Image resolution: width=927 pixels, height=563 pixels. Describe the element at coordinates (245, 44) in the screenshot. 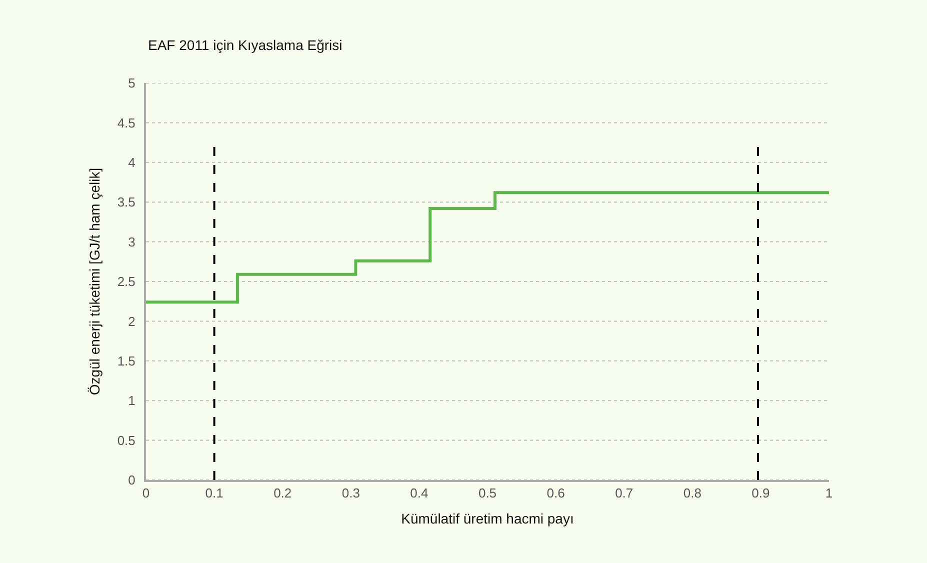

I see `chart-title: EAF 2011 için Kıyaslama Eğrisi` at that location.